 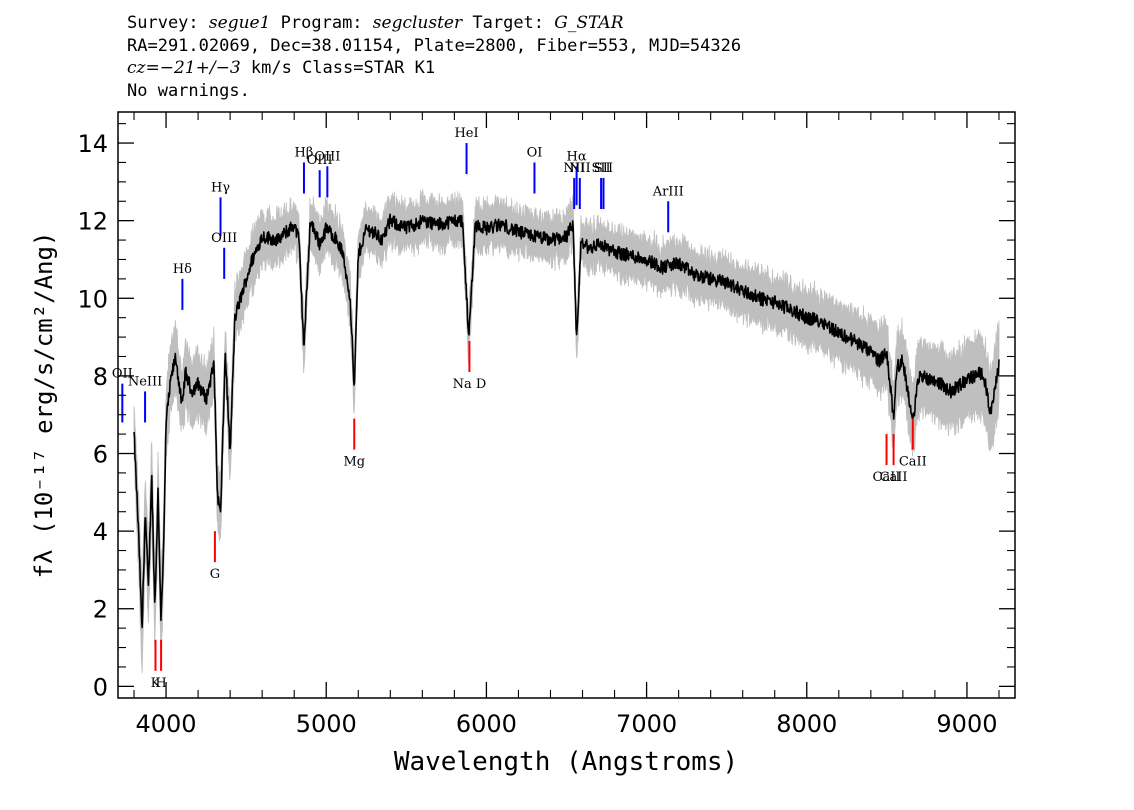 I want to click on x-tick-label: 9000, so click(x=966, y=724).